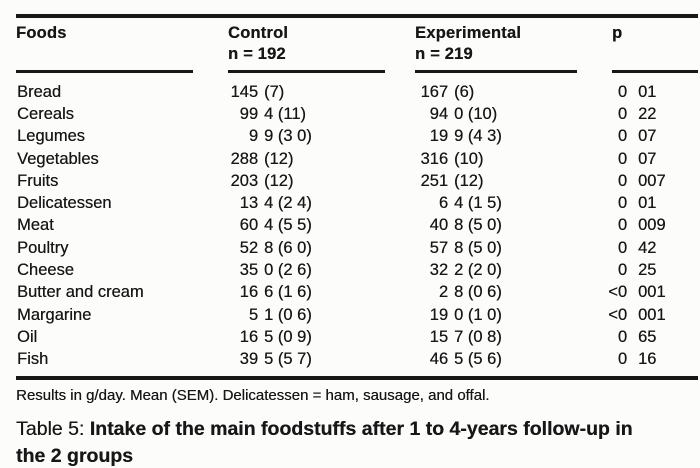  I want to click on food-name-cell: Vegetables, so click(58, 158).